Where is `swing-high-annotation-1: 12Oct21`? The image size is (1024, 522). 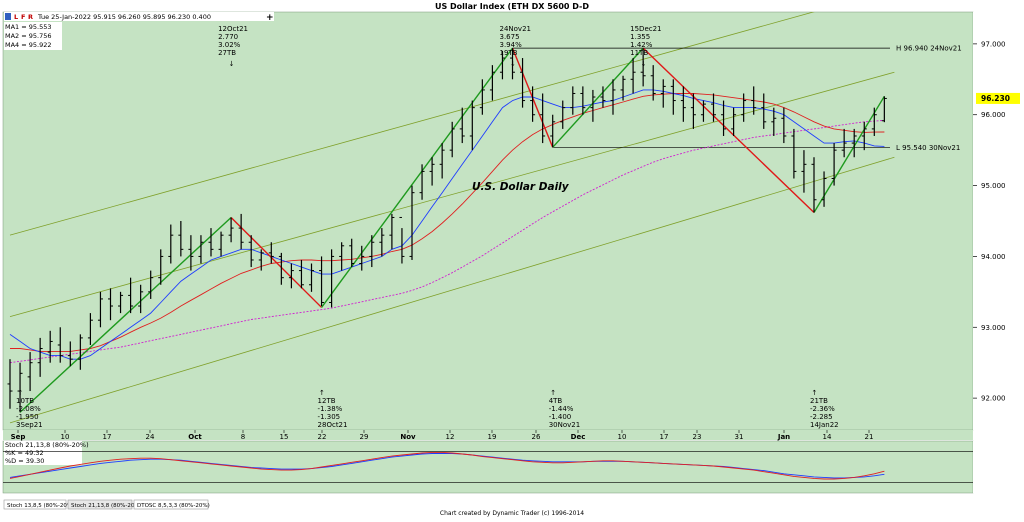 swing-high-annotation-1: 12Oct21 is located at coordinates (233, 29).